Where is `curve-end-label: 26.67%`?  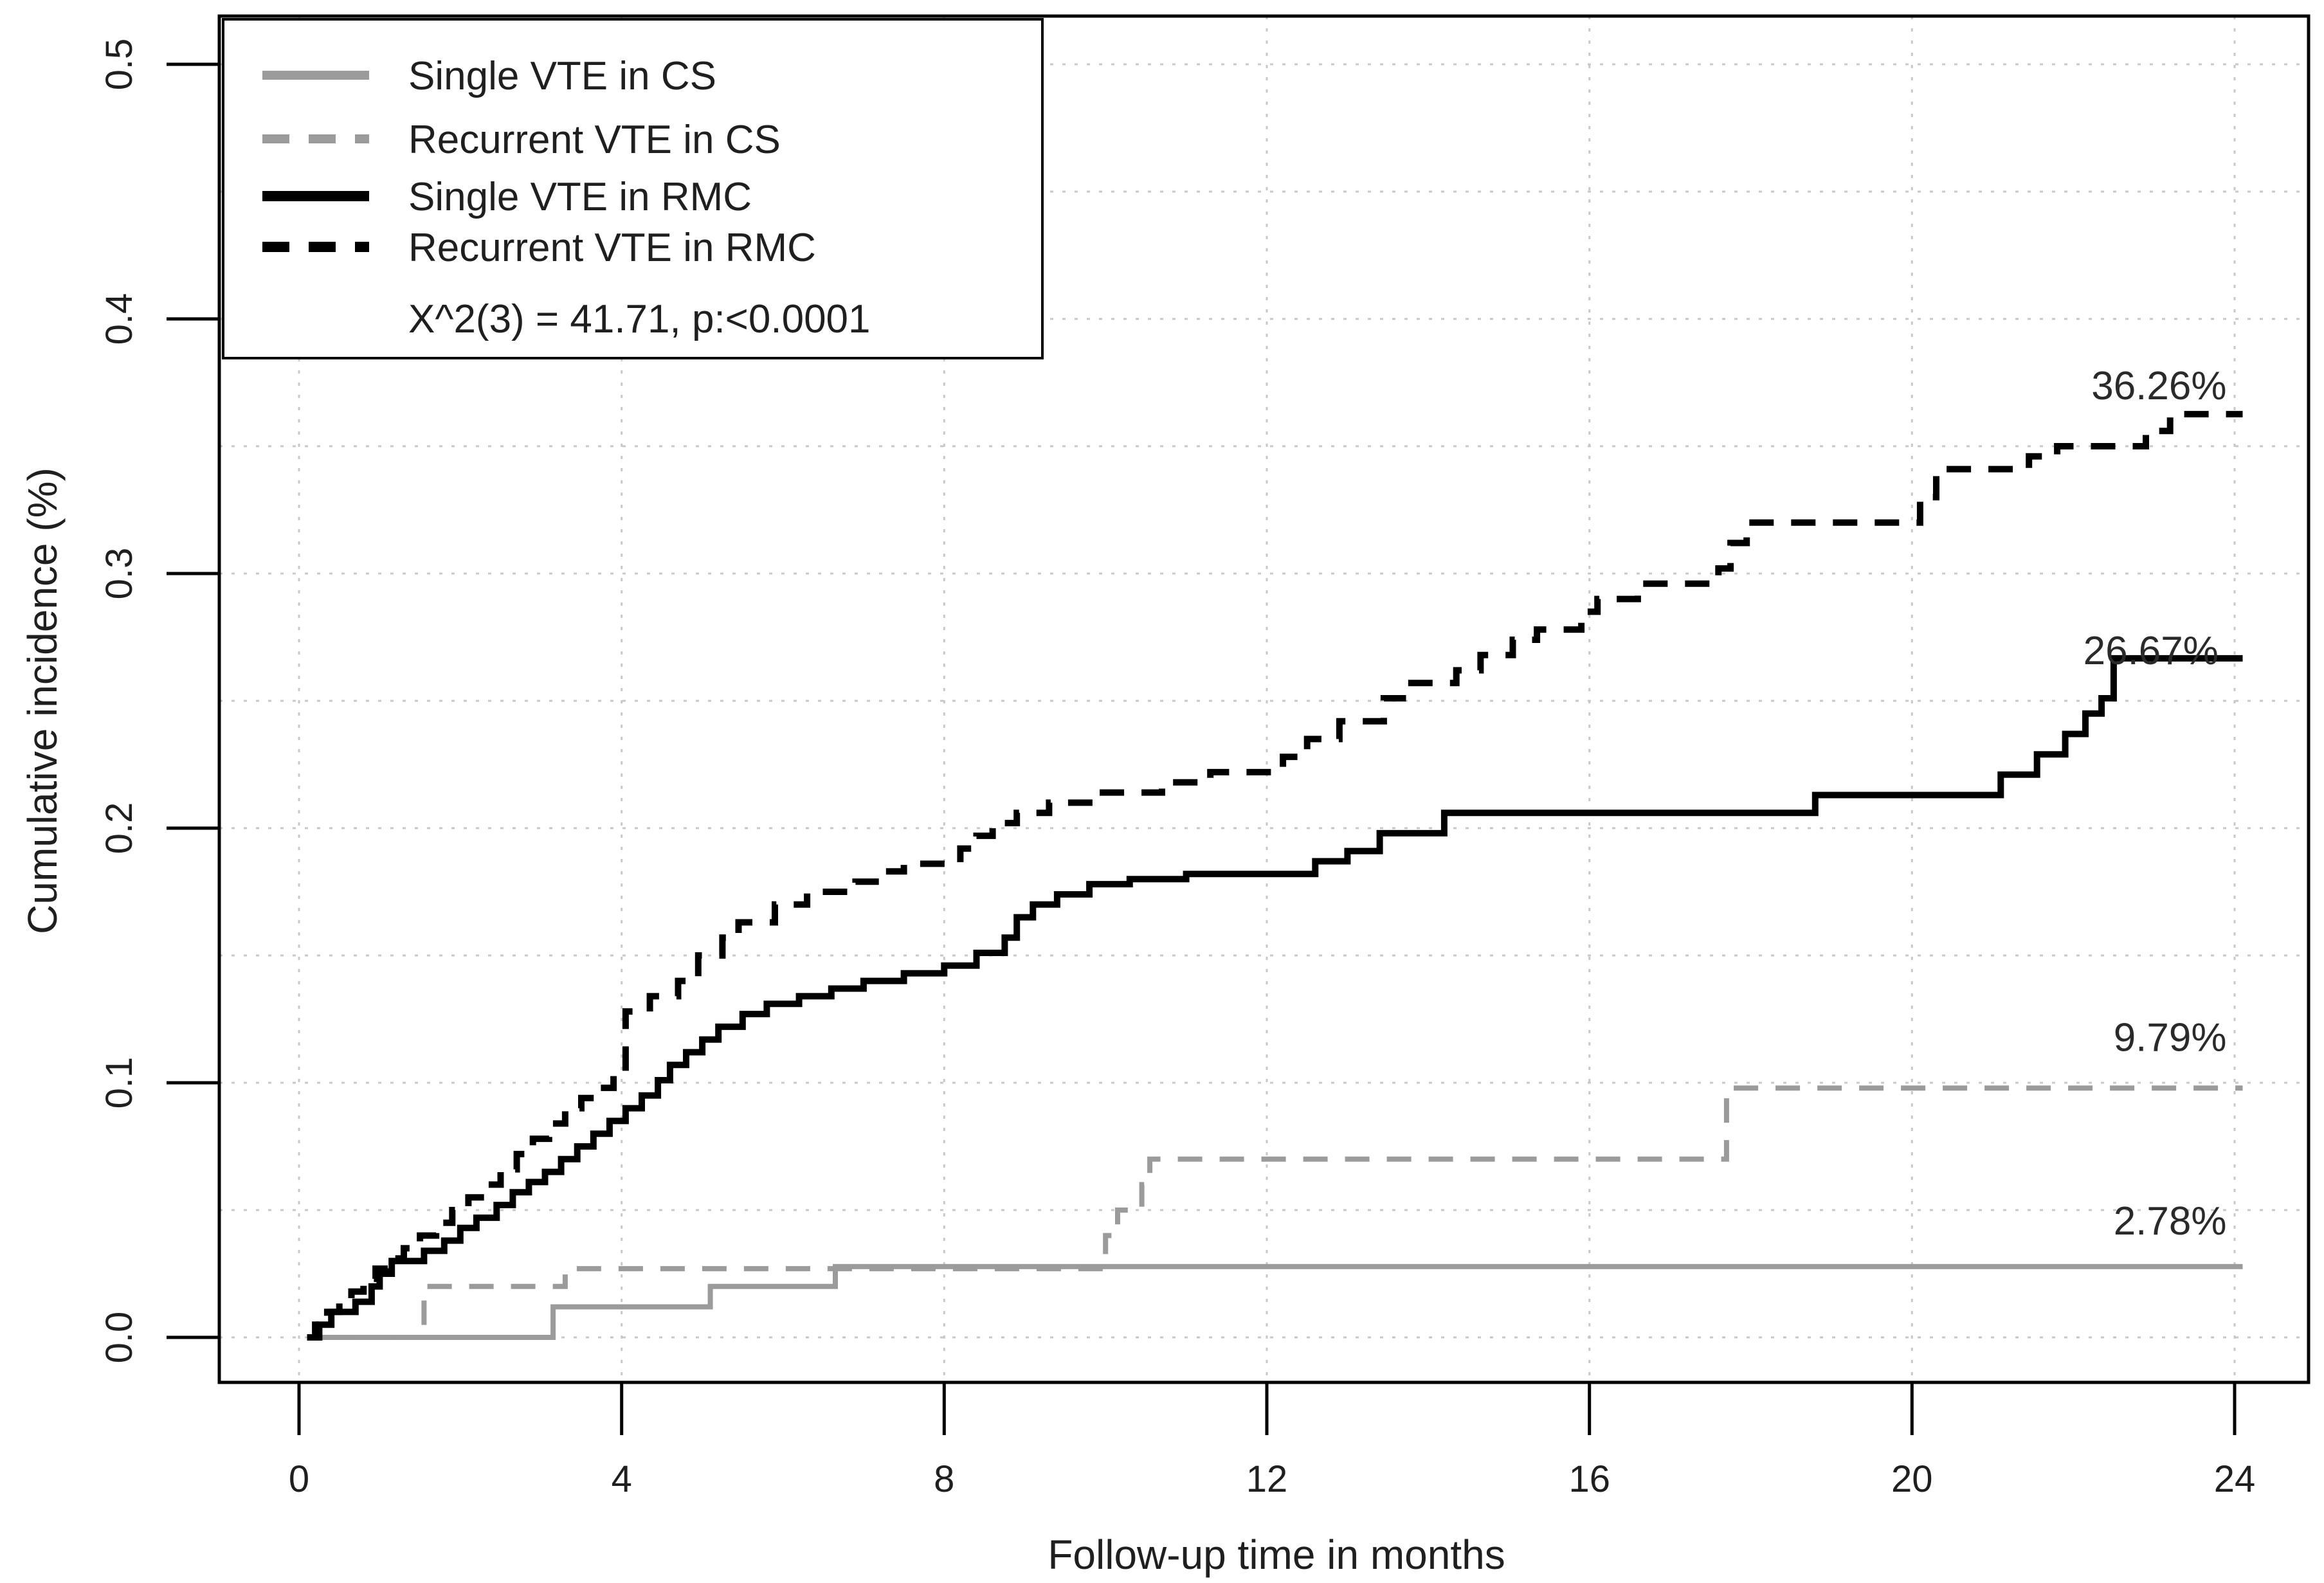 curve-end-label: 26.67% is located at coordinates (2151, 651).